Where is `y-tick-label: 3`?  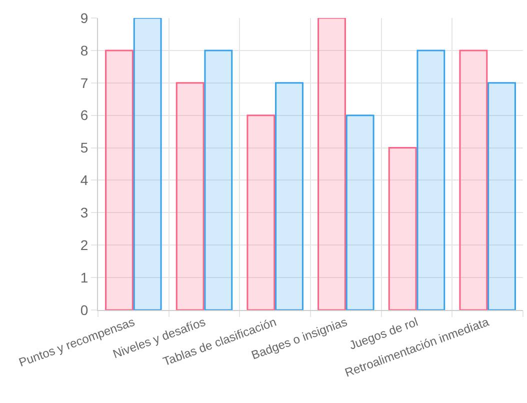
y-tick-label: 3 is located at coordinates (84, 212).